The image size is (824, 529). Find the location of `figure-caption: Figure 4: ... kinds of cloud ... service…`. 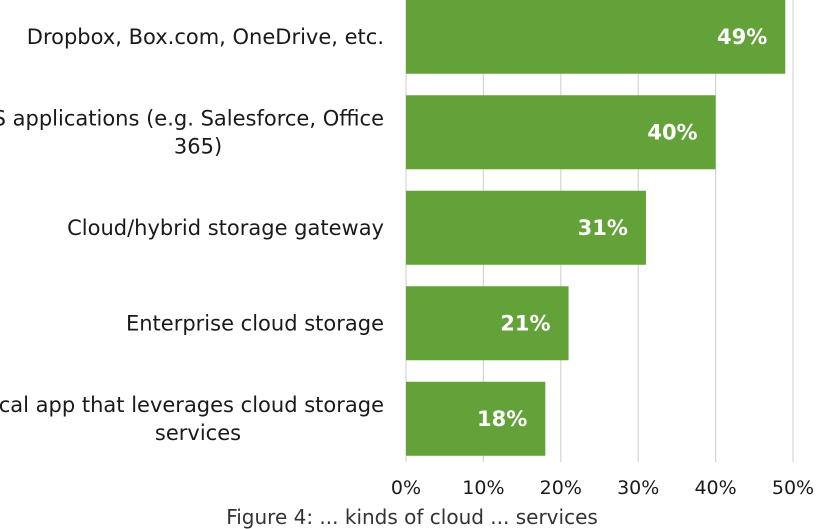

figure-caption: Figure 4: ... kinds of cloud ... service… is located at coordinates (412, 517).